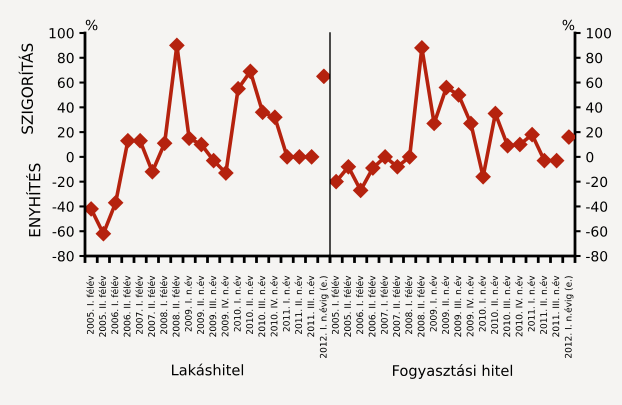 The height and width of the screenshot is (405, 622). Describe the element at coordinates (597, 182) in the screenshot. I see `y2-tick-label: -20` at that location.